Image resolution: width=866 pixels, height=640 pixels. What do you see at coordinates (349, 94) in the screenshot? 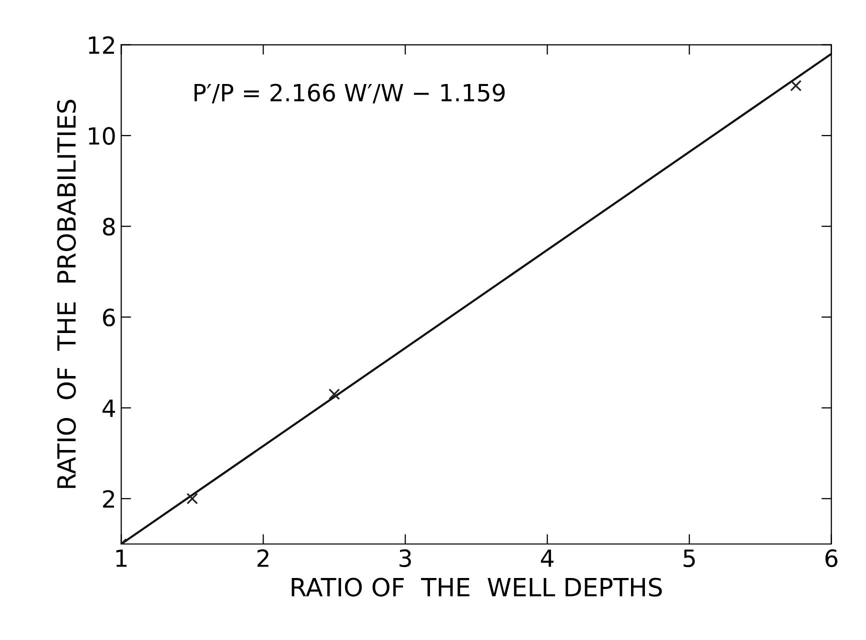
I see `annotation: P′/P = 2.166 W′/W − 1.159` at bounding box center [349, 94].